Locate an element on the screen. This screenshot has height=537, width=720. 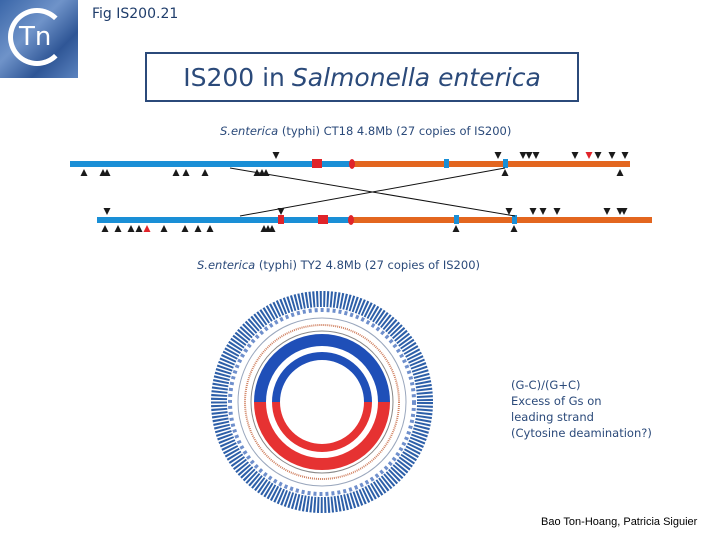
genome-description: (typhi) TY2 4.8Mb (27 copies of IS200) is located at coordinates (367, 265).